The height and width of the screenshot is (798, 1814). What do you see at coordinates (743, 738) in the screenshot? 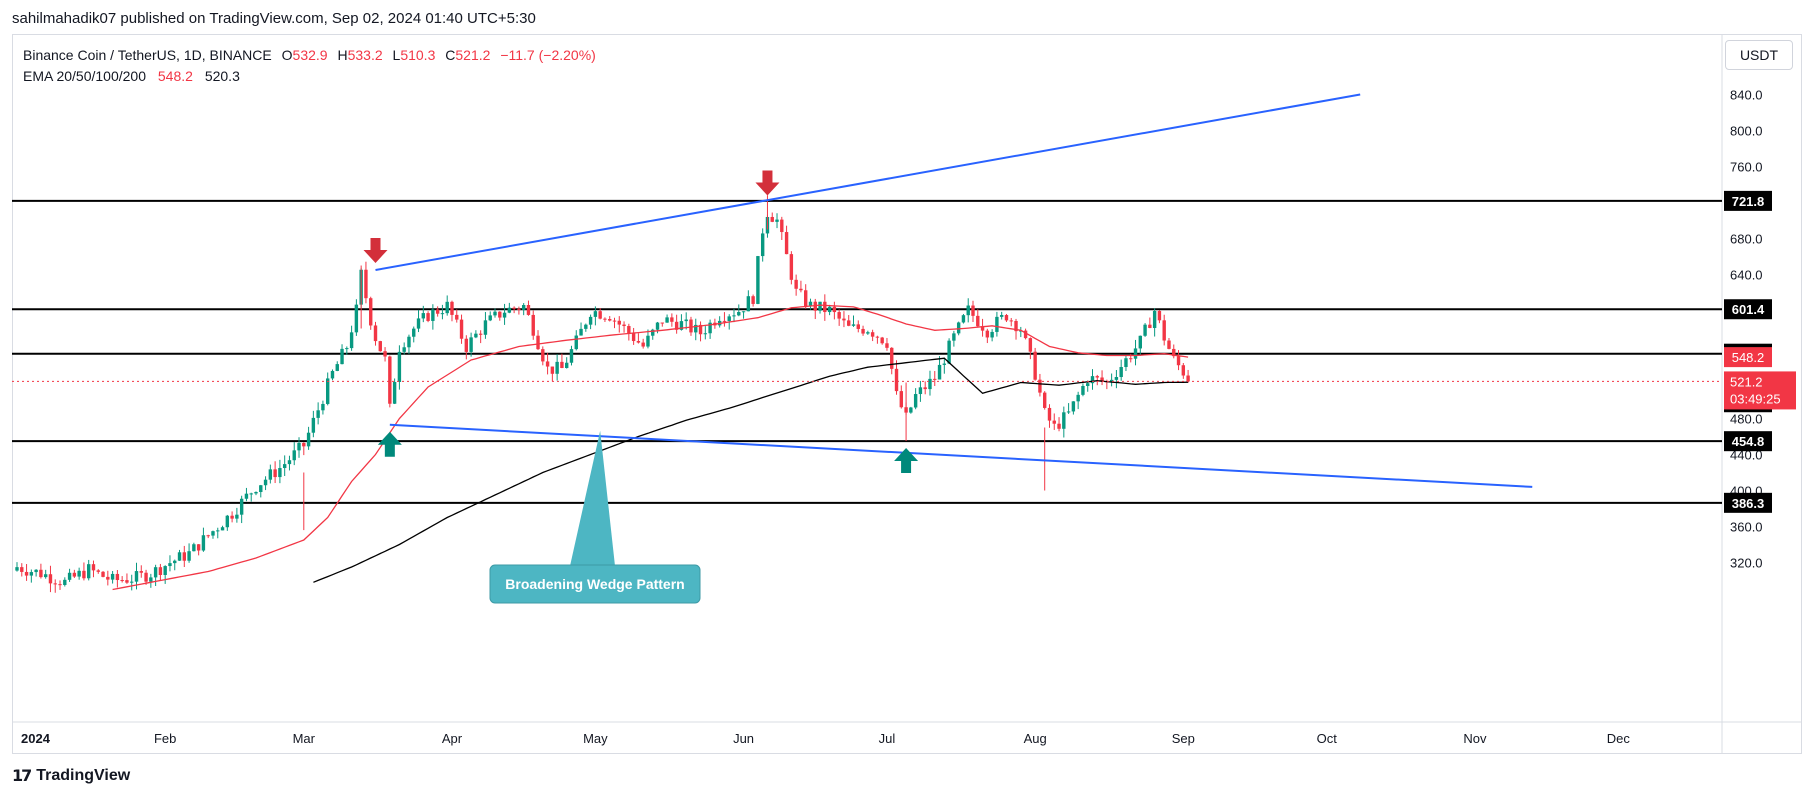
I see `time-axis-label: Jun` at bounding box center [743, 738].